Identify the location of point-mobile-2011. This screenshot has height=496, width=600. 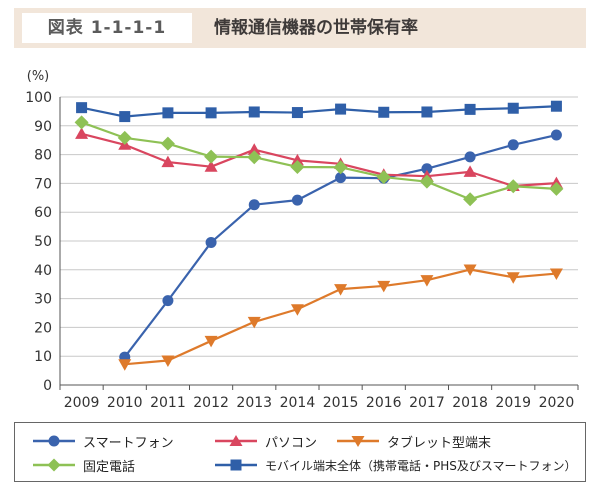
(168, 113).